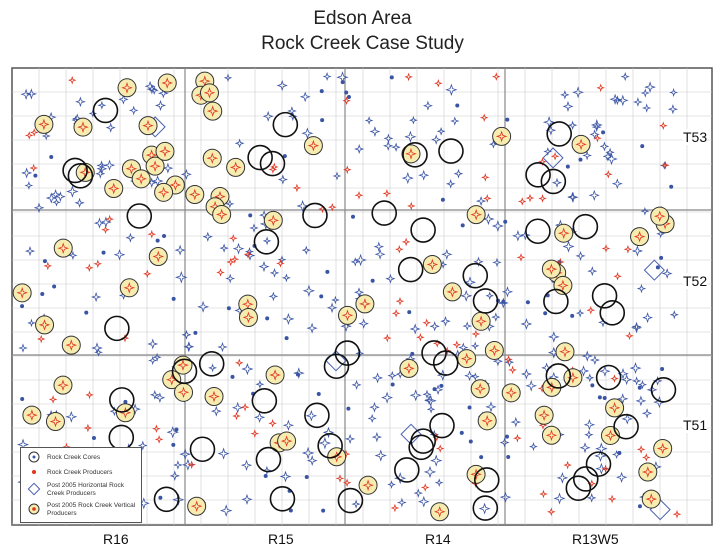  What do you see at coordinates (695, 281) in the screenshot?
I see `township-label: T52` at bounding box center [695, 281].